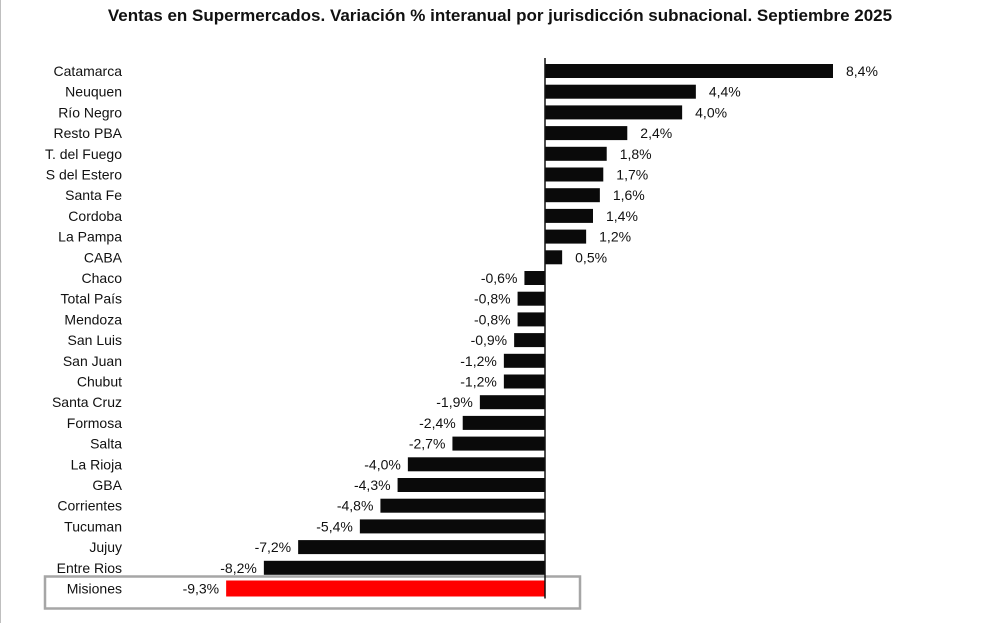 This screenshot has width=1000, height=623. I want to click on category-label: CABA, so click(103, 257).